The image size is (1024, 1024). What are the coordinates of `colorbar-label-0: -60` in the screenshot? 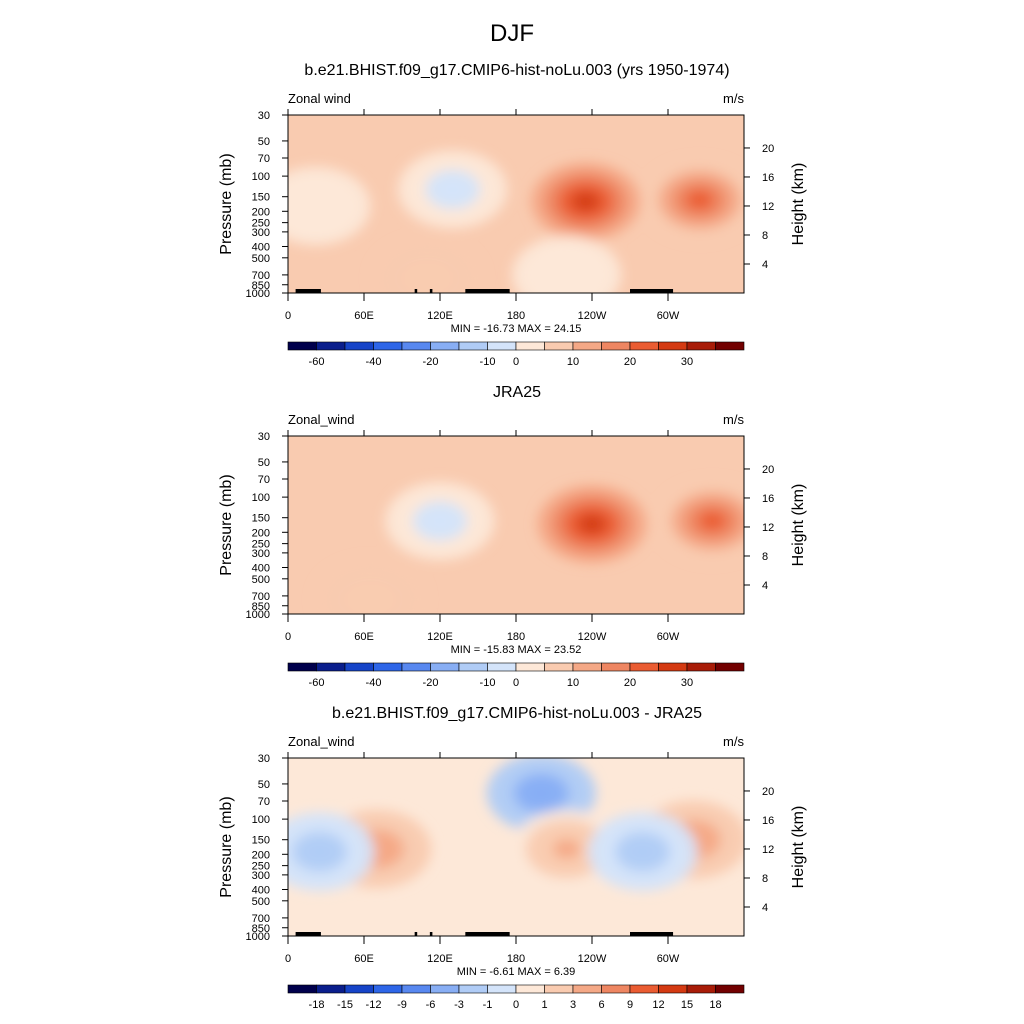 It's located at (317, 362).